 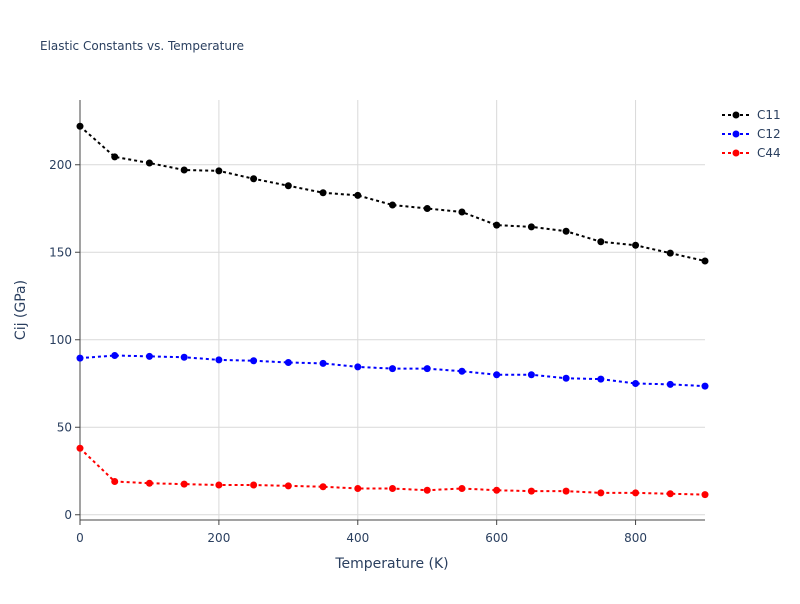 I want to click on legend-label: C11, so click(x=769, y=115).